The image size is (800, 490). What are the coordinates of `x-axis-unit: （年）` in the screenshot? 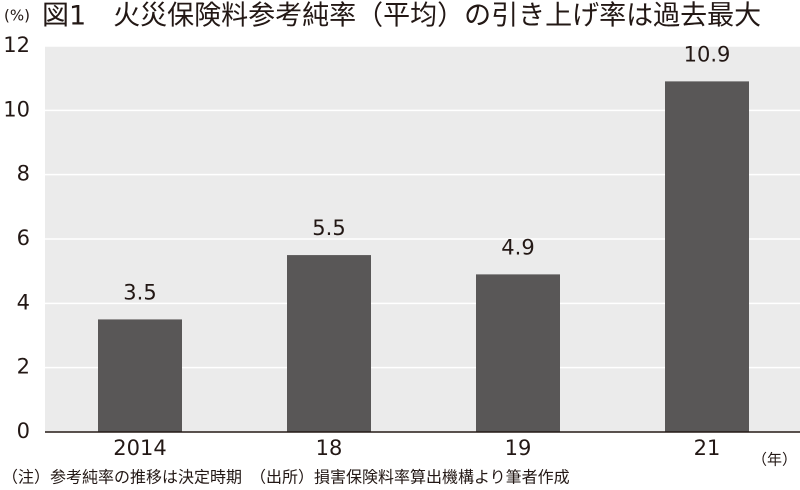 It's located at (774, 460).